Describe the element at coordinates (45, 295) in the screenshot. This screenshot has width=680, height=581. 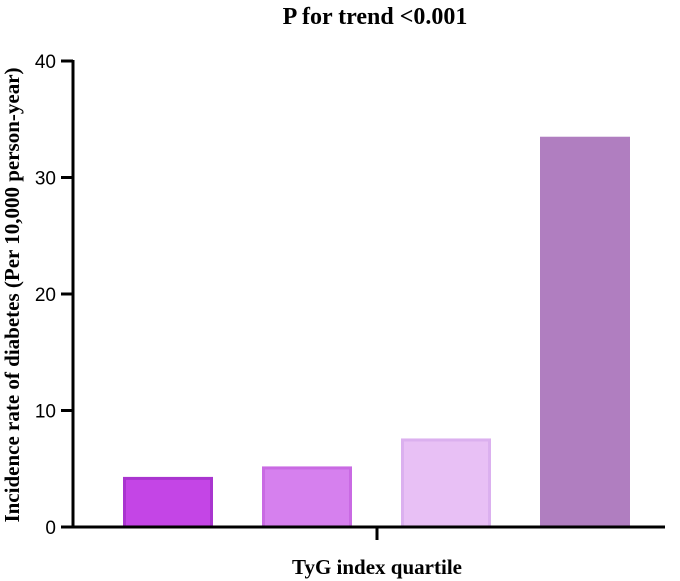
I see `y-tick-label-20: 20` at that location.